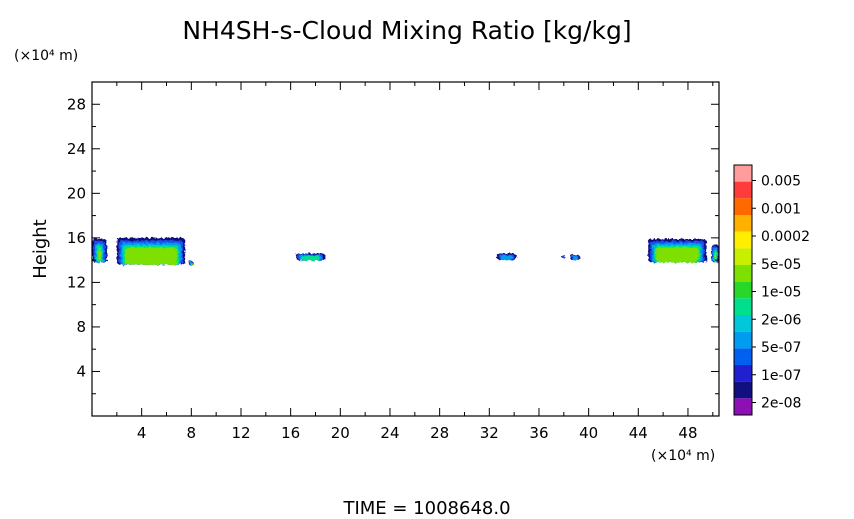  I want to click on y-tick-label: 24, so click(76, 149).